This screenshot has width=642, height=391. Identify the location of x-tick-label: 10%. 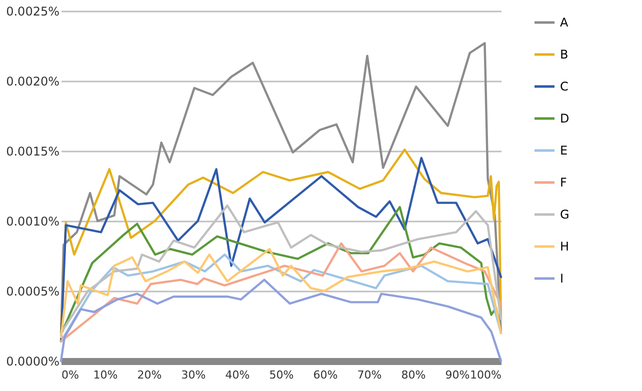
(105, 375).